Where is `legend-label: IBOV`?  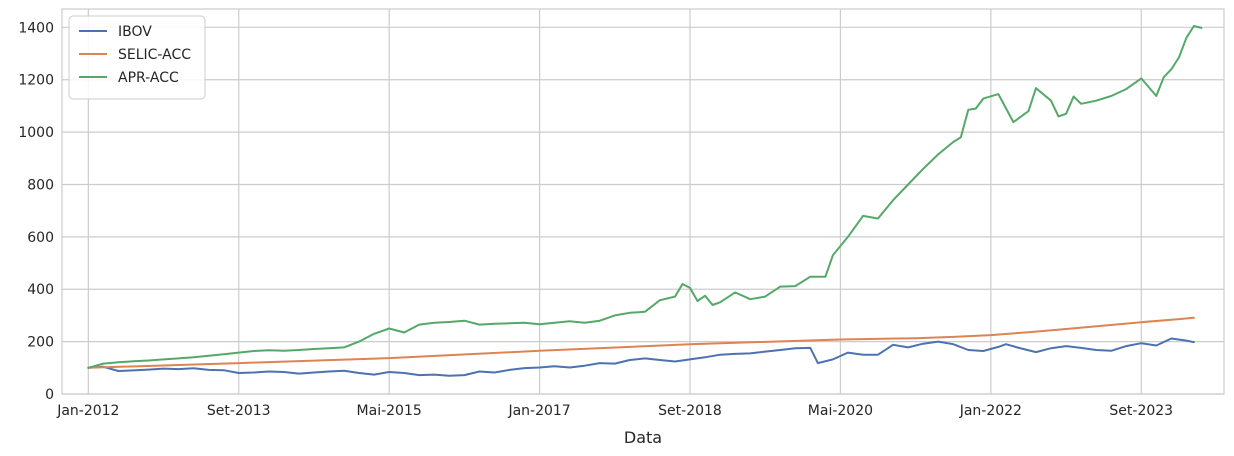
legend-label: IBOV is located at coordinates (135, 32).